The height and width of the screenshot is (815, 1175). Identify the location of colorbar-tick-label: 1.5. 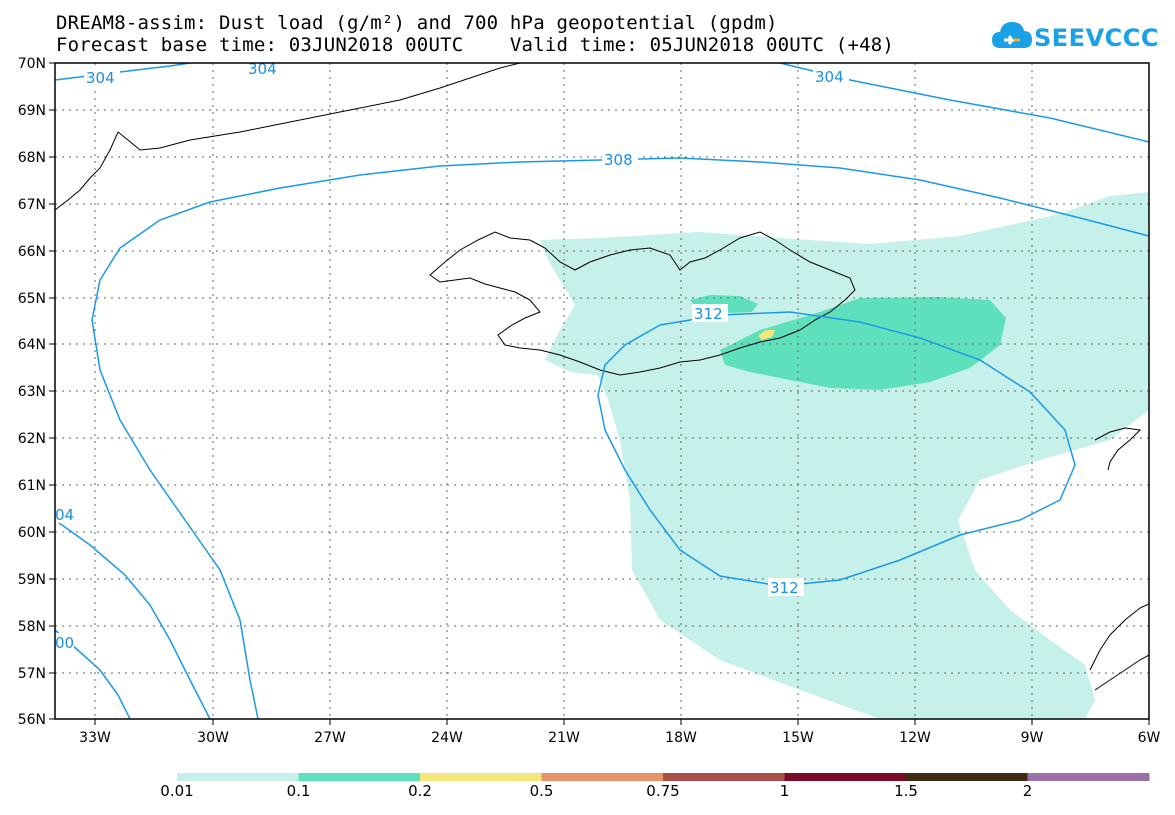
(906, 791).